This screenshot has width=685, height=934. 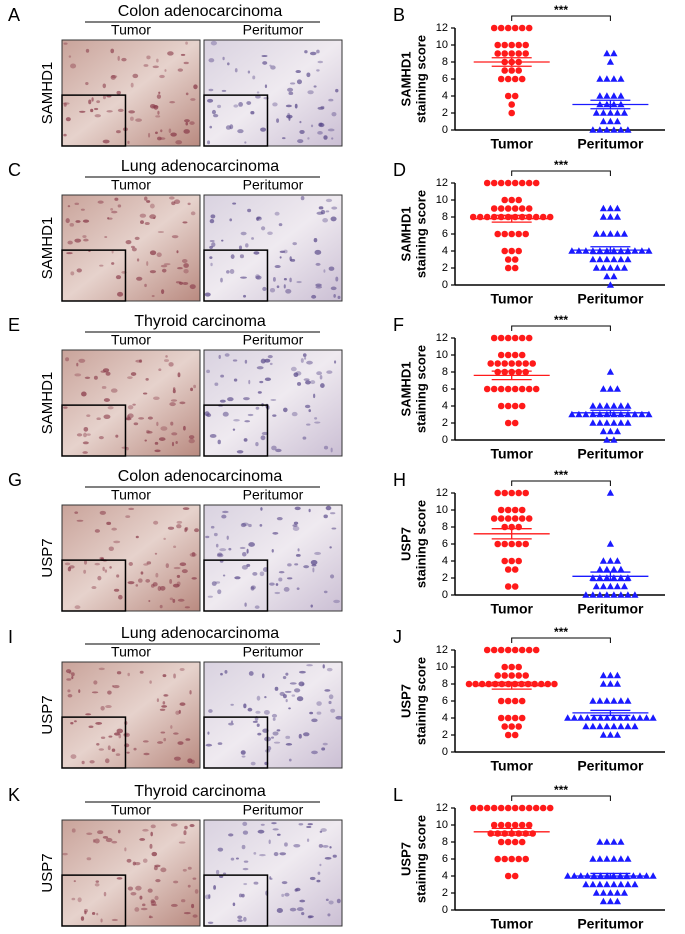 What do you see at coordinates (442, 825) in the screenshot?
I see `y-tick-label: 10` at bounding box center [442, 825].